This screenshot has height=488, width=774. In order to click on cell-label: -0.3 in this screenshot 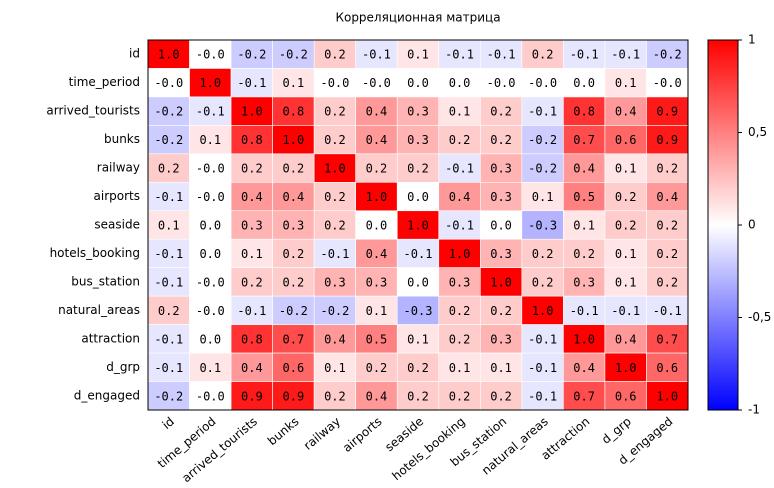, I will do `click(542, 226)`.